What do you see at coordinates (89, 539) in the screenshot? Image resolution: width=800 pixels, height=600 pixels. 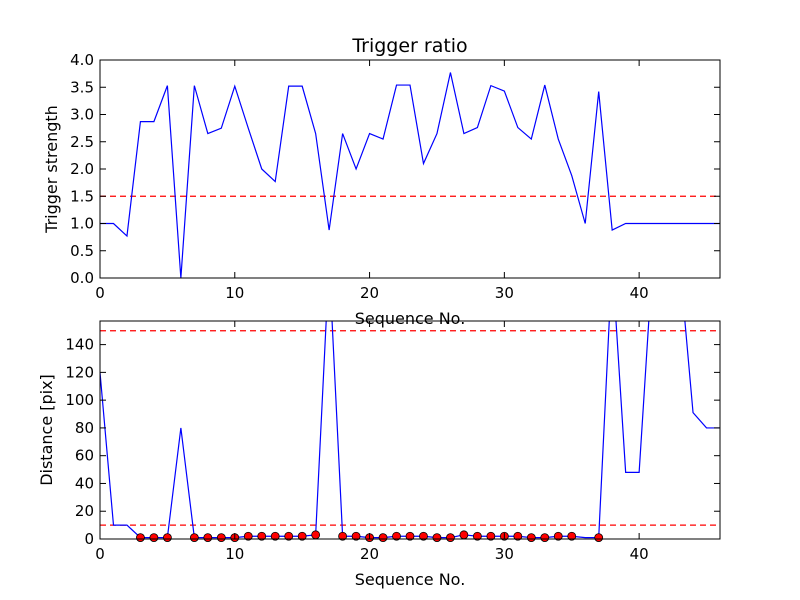 I see `y-tick-label: 0` at bounding box center [89, 539].